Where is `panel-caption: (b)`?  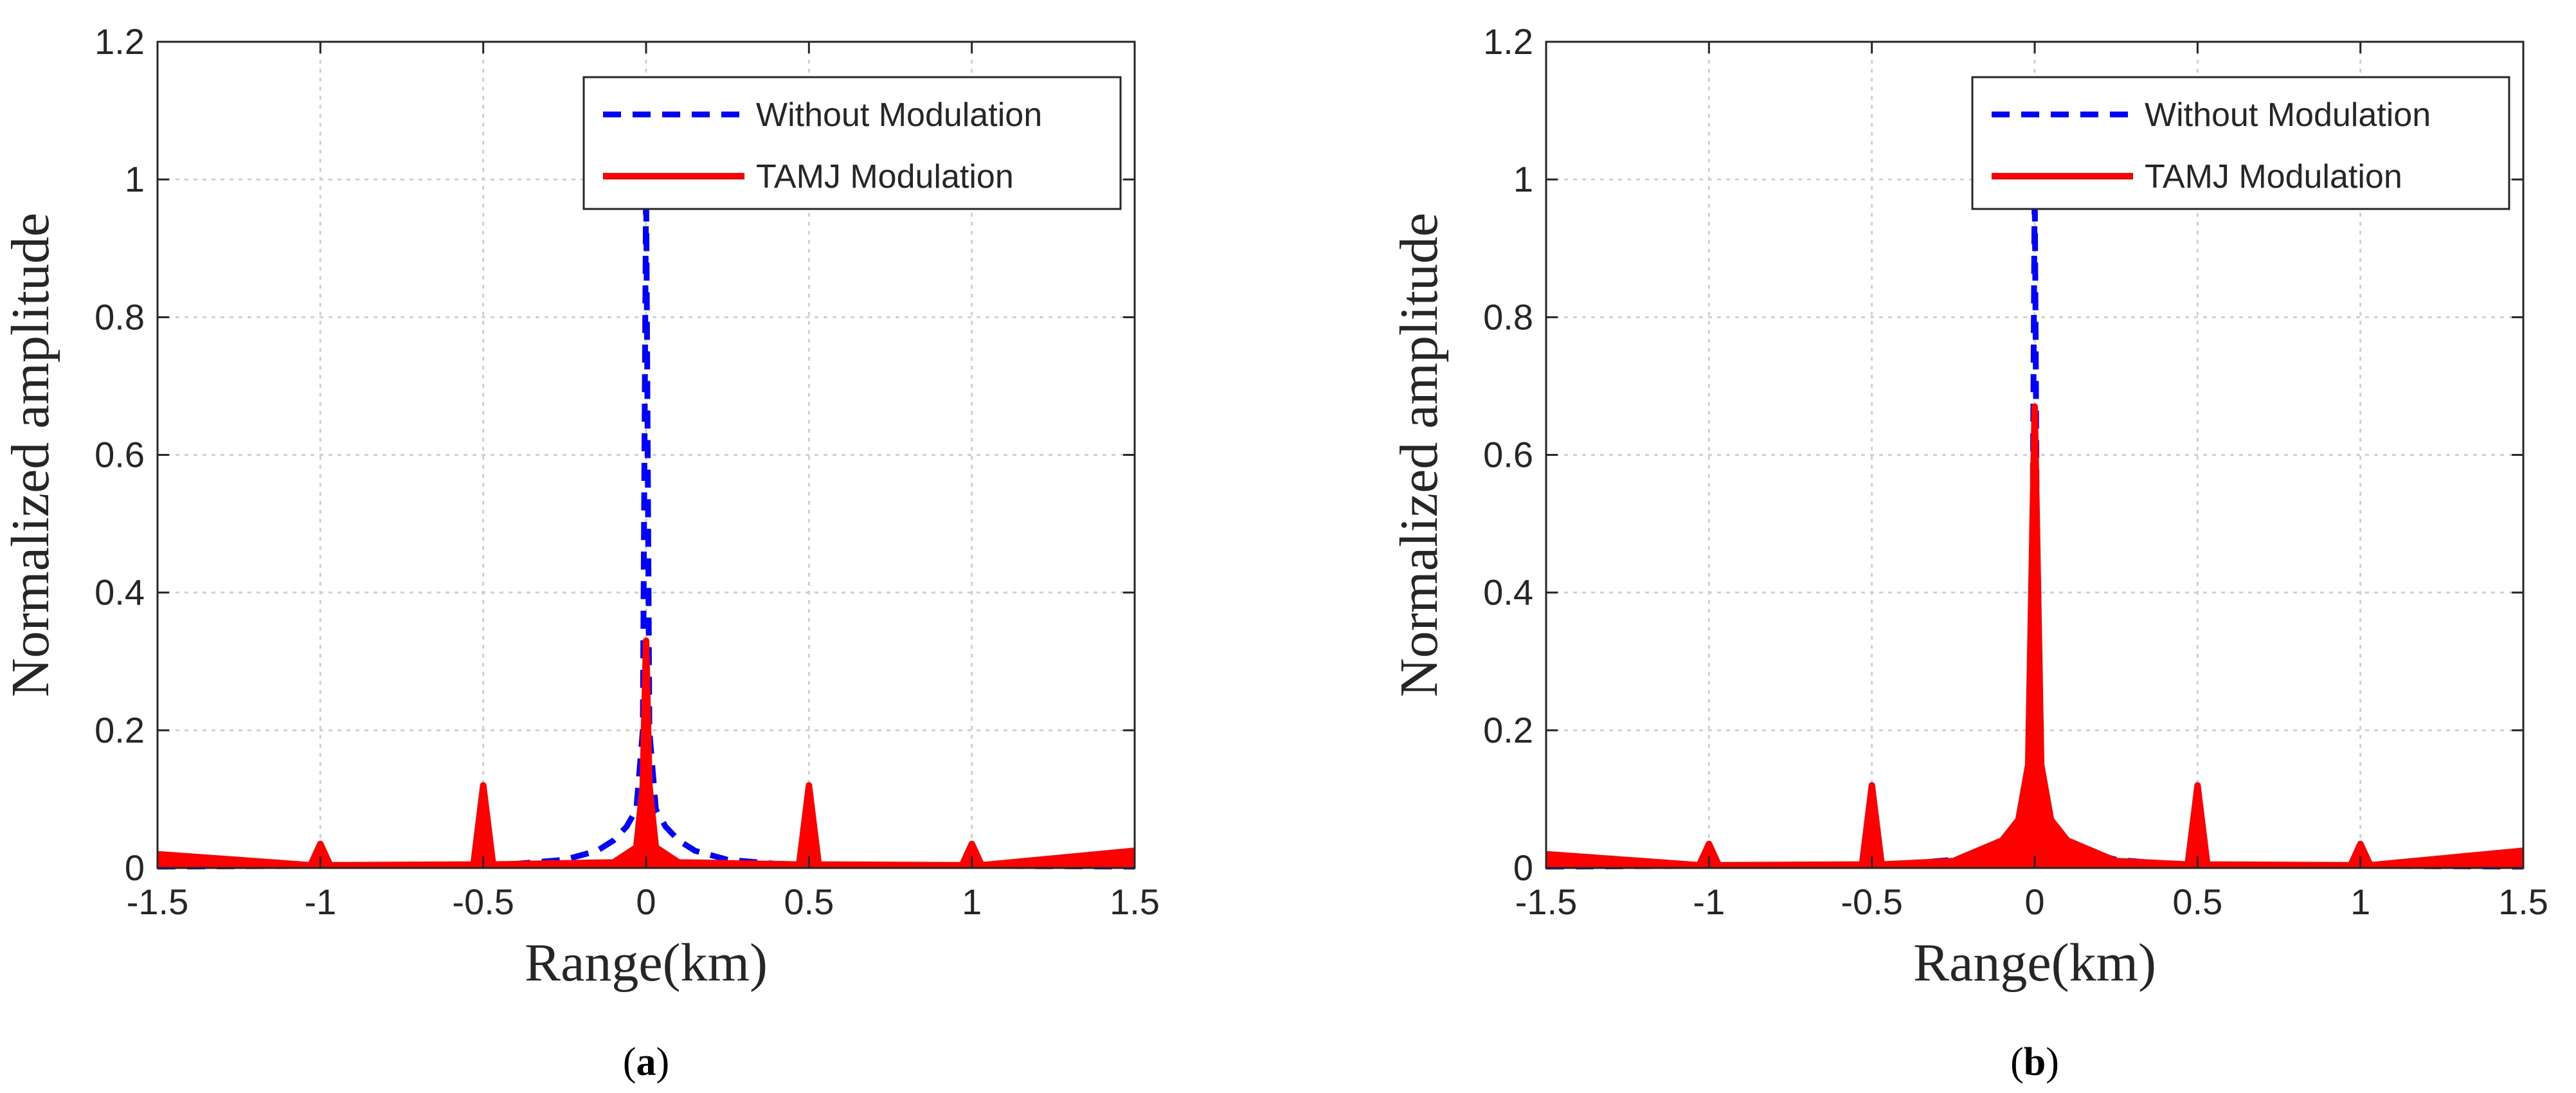 panel-caption: (b) is located at coordinates (2034, 1062).